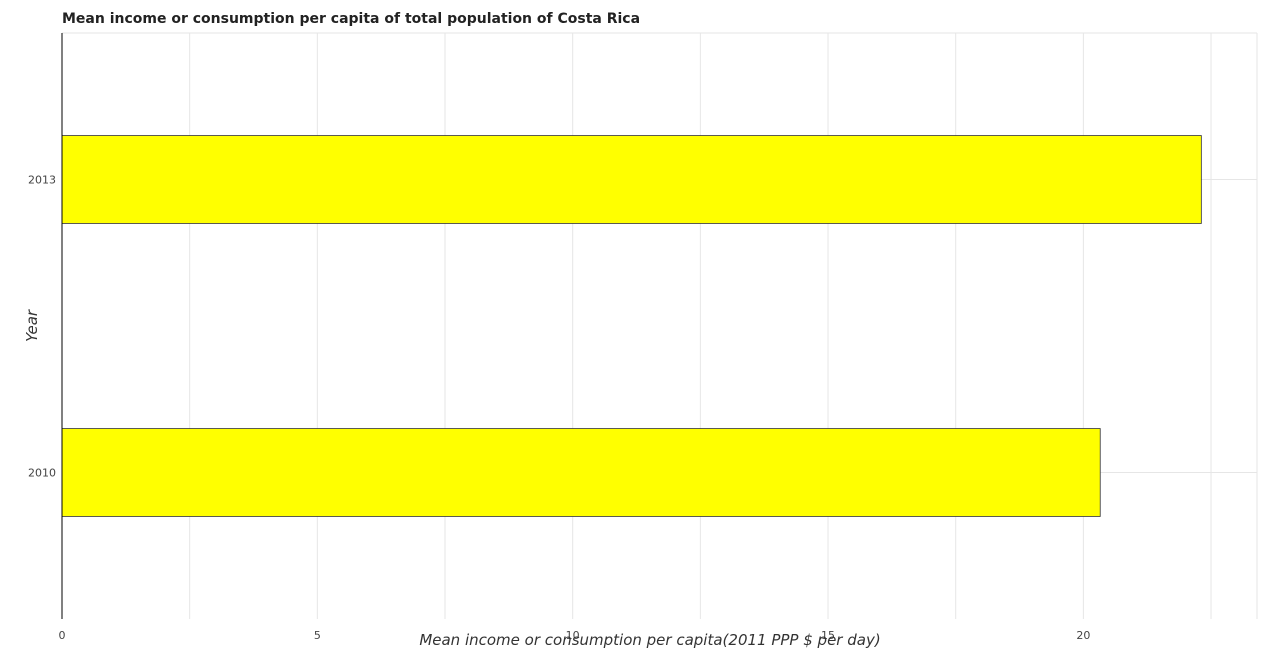 The height and width of the screenshot is (650, 1263). What do you see at coordinates (317, 635) in the screenshot?
I see `x-tick-label: 5` at bounding box center [317, 635].